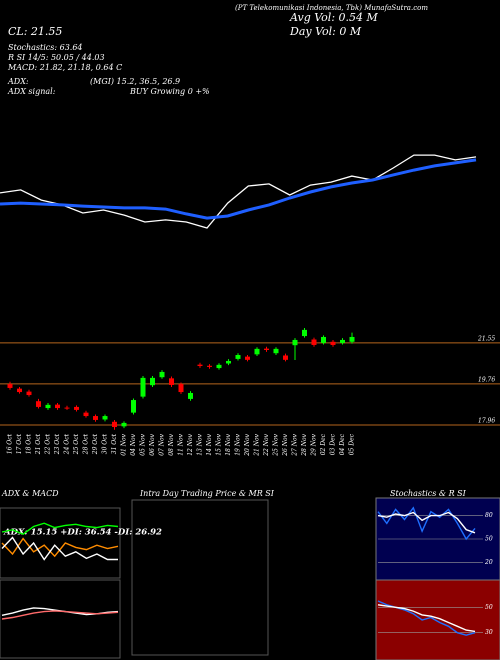  I want to click on x-tick-label: 21 Nov, so click(257, 444).